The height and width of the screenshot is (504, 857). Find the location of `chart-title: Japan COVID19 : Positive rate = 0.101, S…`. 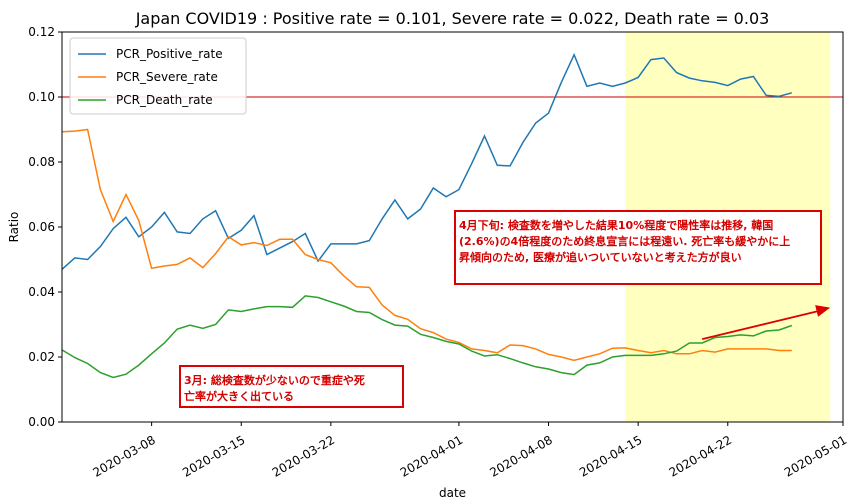

chart-title: Japan COVID19 : Positive rate = 0.101, S… is located at coordinates (452, 18).